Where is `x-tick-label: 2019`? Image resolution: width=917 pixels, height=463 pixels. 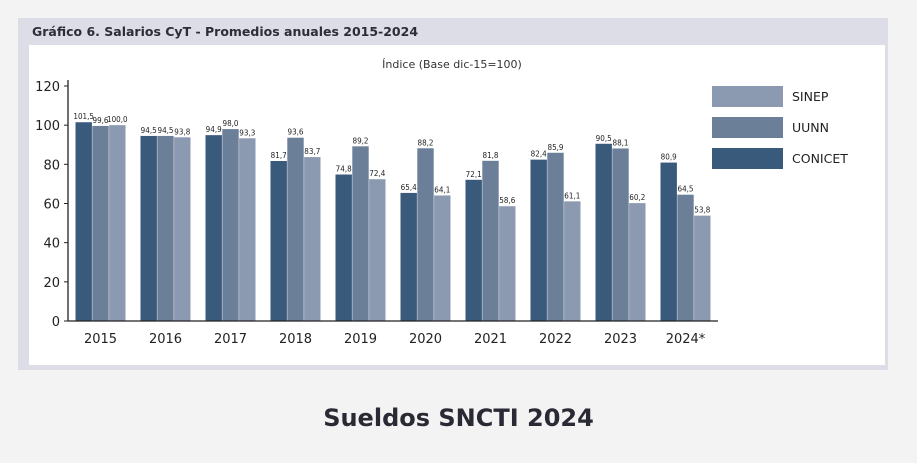 x-tick-label: 2019 is located at coordinates (360, 339).